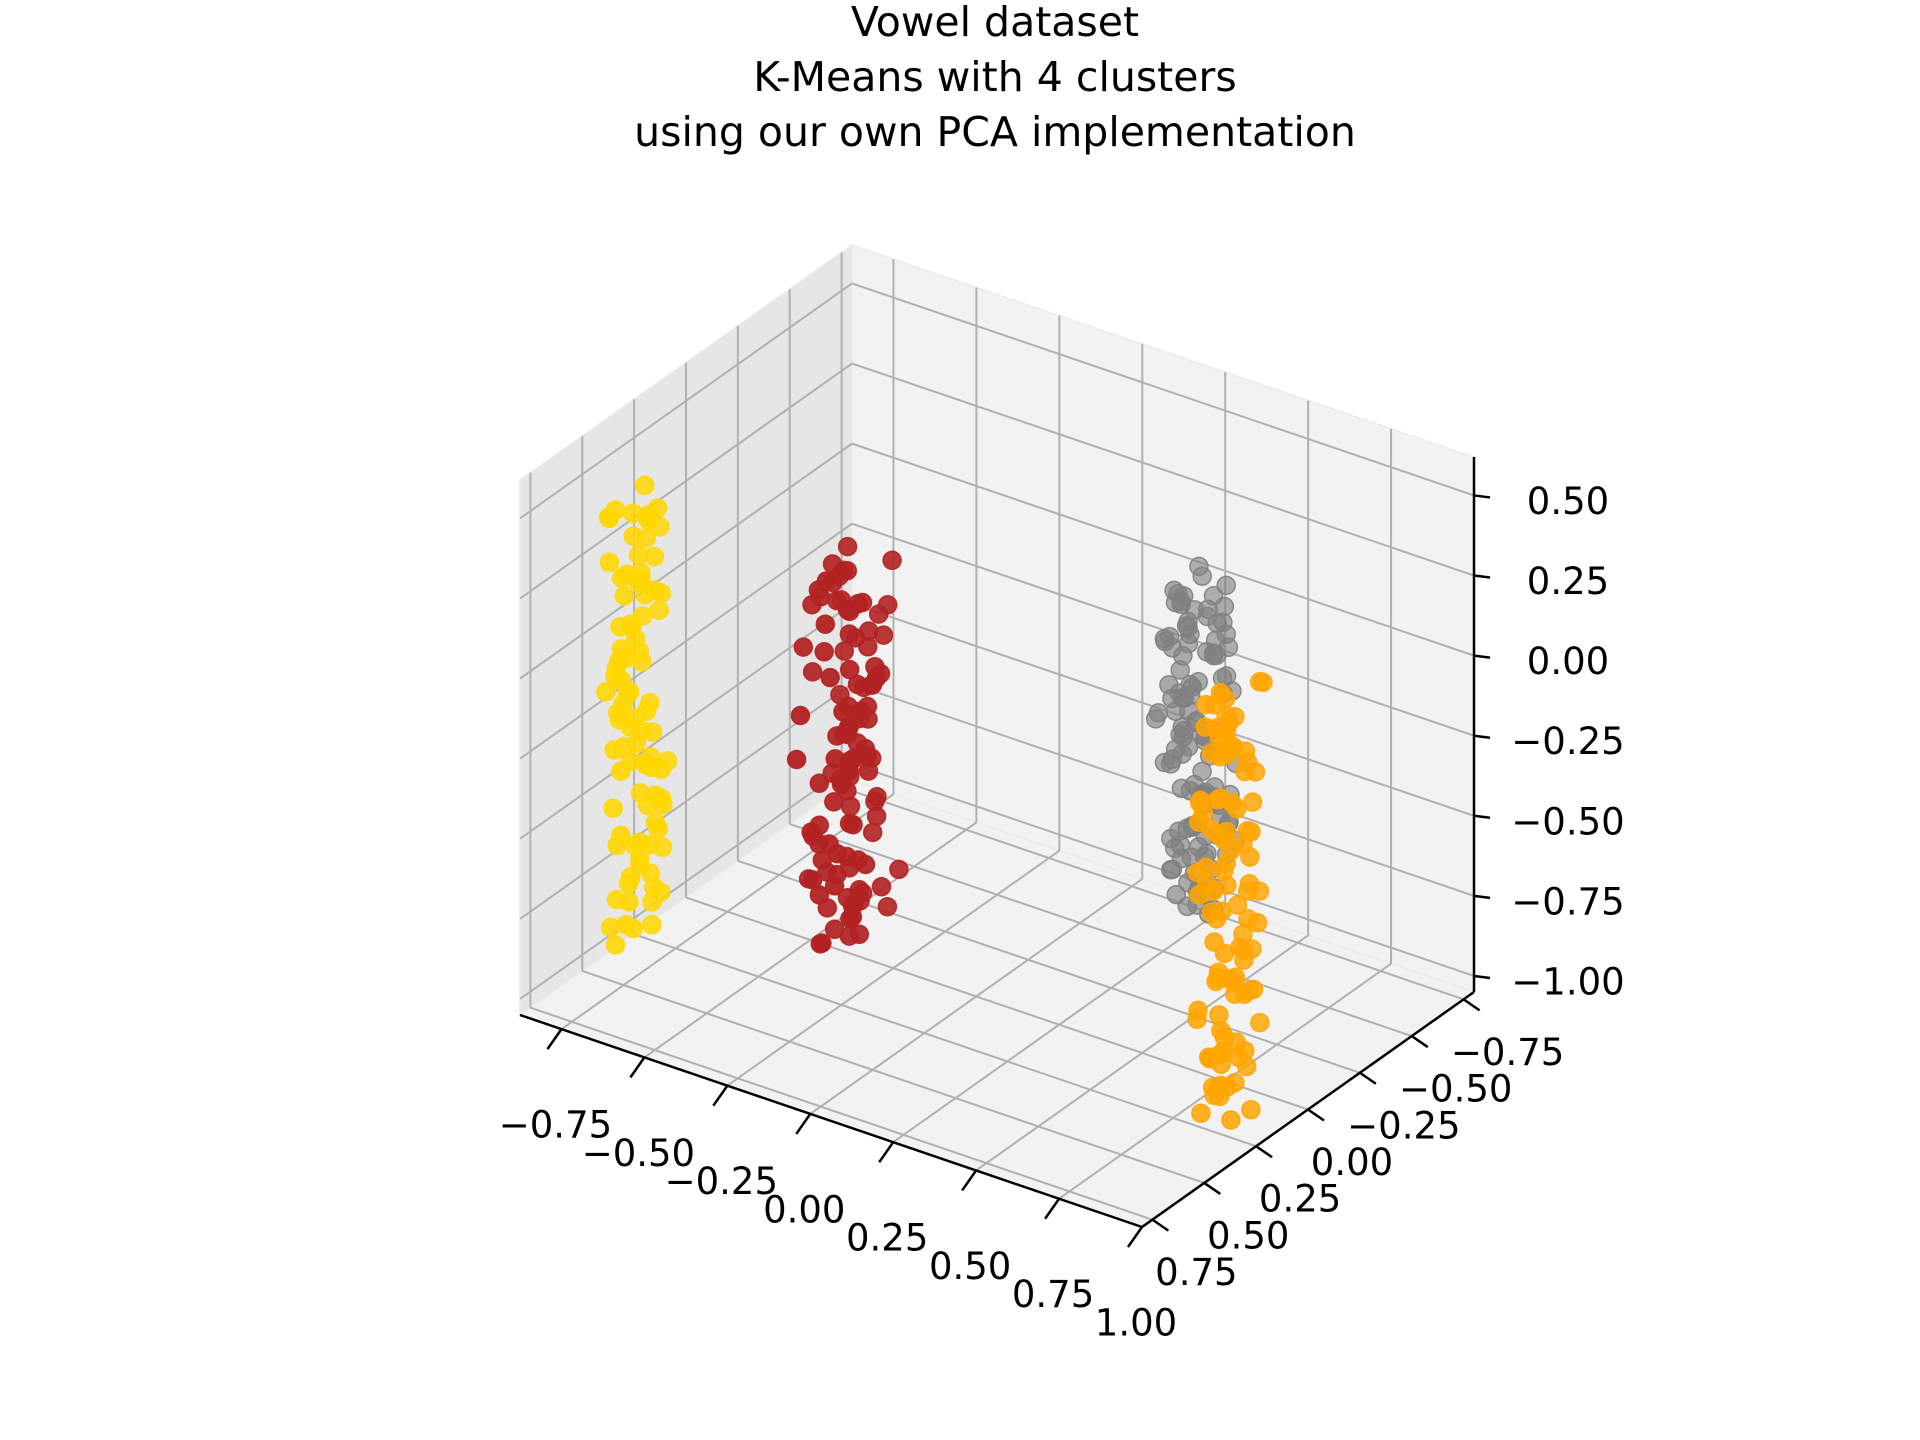  What do you see at coordinates (1568, 581) in the screenshot?
I see `z-tick-label: 0.25` at bounding box center [1568, 581].